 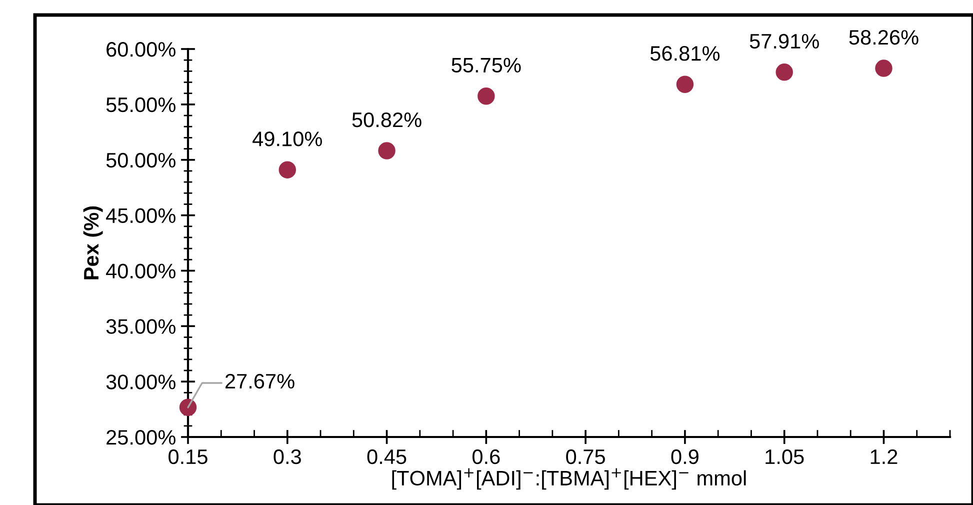 What do you see at coordinates (569, 479) in the screenshot?
I see `text: [TOMA]$^{+}$[ADI]$^{−}$:[TBMA]$^{+}$[HEX]$^{−}$ mmol` at bounding box center [569, 479].